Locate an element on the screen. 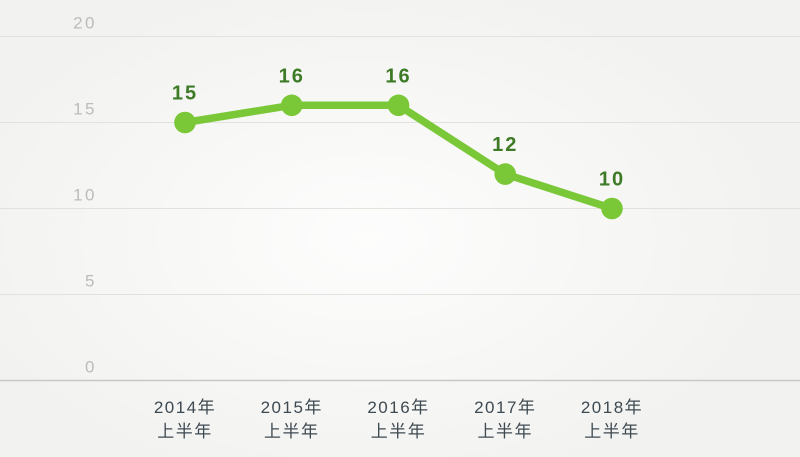 The height and width of the screenshot is (457, 800). x-axis-label-year: 2017年 is located at coordinates (505, 407).